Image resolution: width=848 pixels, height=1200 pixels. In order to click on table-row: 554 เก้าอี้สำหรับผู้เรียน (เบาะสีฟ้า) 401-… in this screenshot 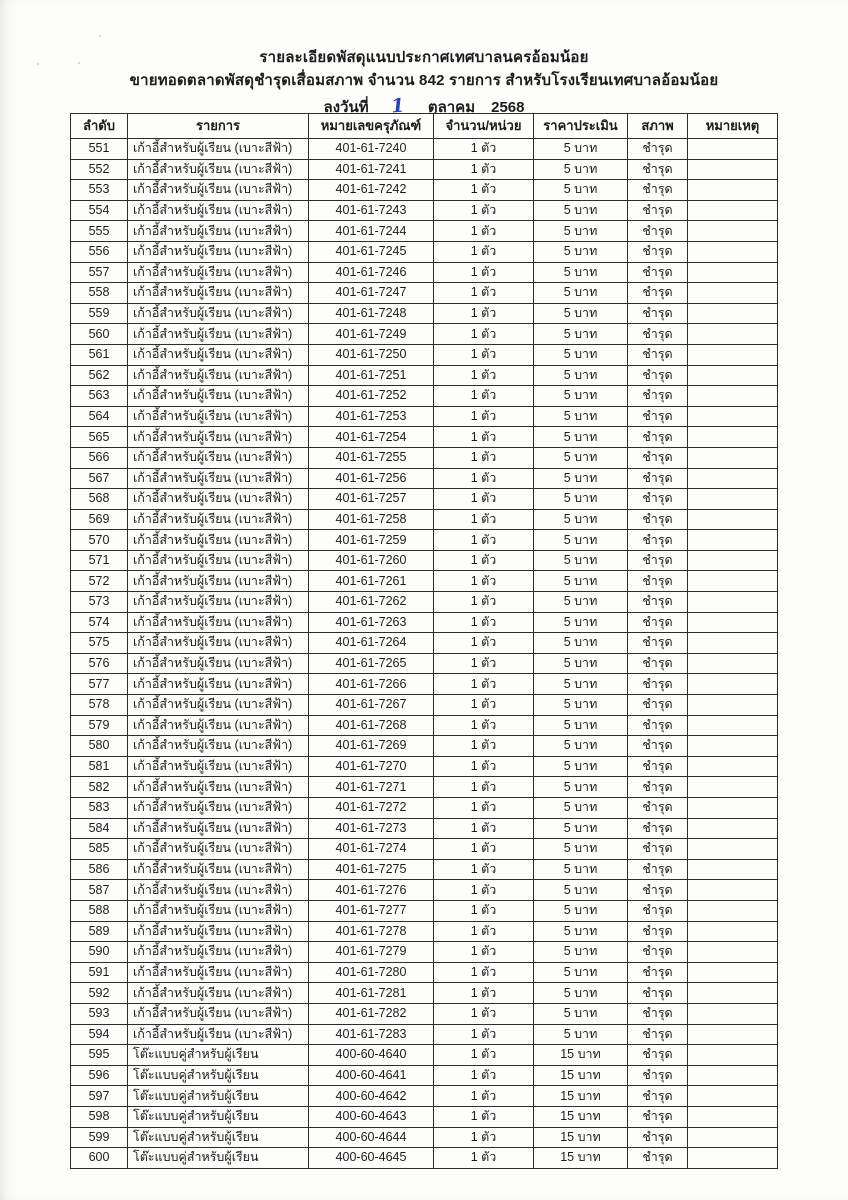, I will do `click(424, 210)`.